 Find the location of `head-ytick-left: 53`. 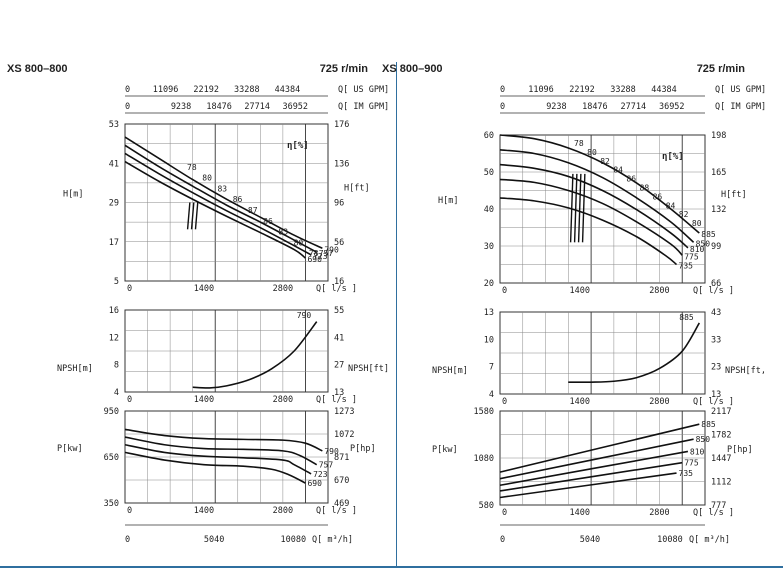

head-ytick-left: 53 is located at coordinates (114, 125).